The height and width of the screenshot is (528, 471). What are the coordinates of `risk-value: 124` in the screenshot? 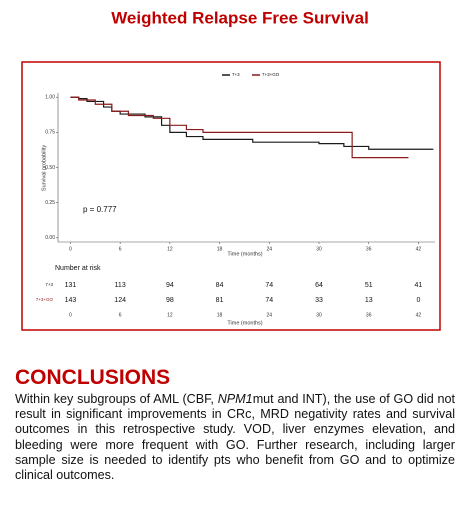 It's located at (120, 300).